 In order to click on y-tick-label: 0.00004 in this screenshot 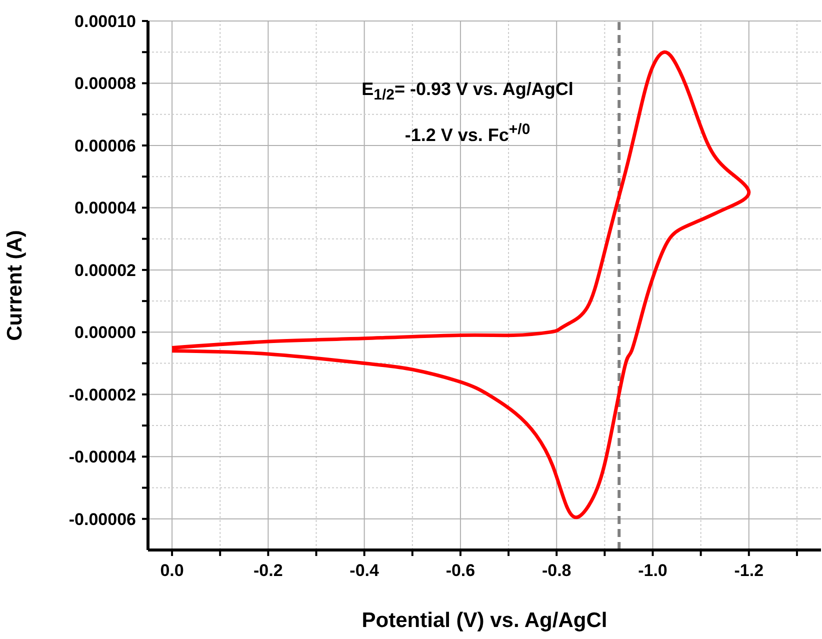, I will do `click(105, 208)`.